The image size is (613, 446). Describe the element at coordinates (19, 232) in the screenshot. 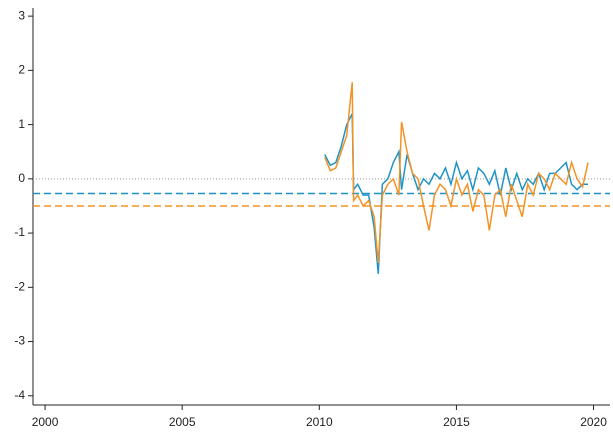

I see `y-tick-label: -1` at that location.